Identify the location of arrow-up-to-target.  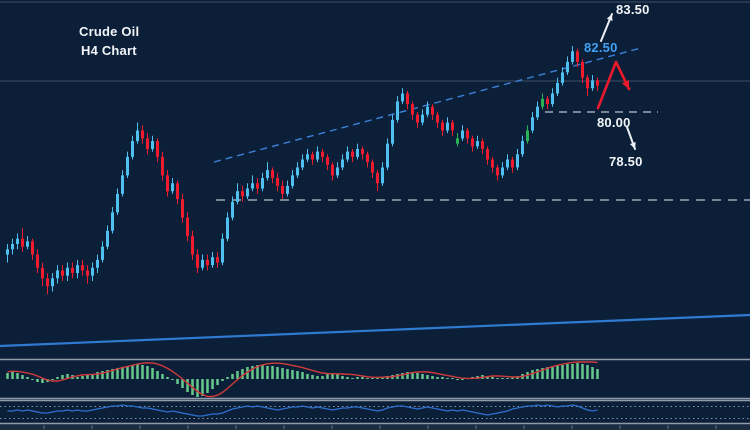
(606, 27).